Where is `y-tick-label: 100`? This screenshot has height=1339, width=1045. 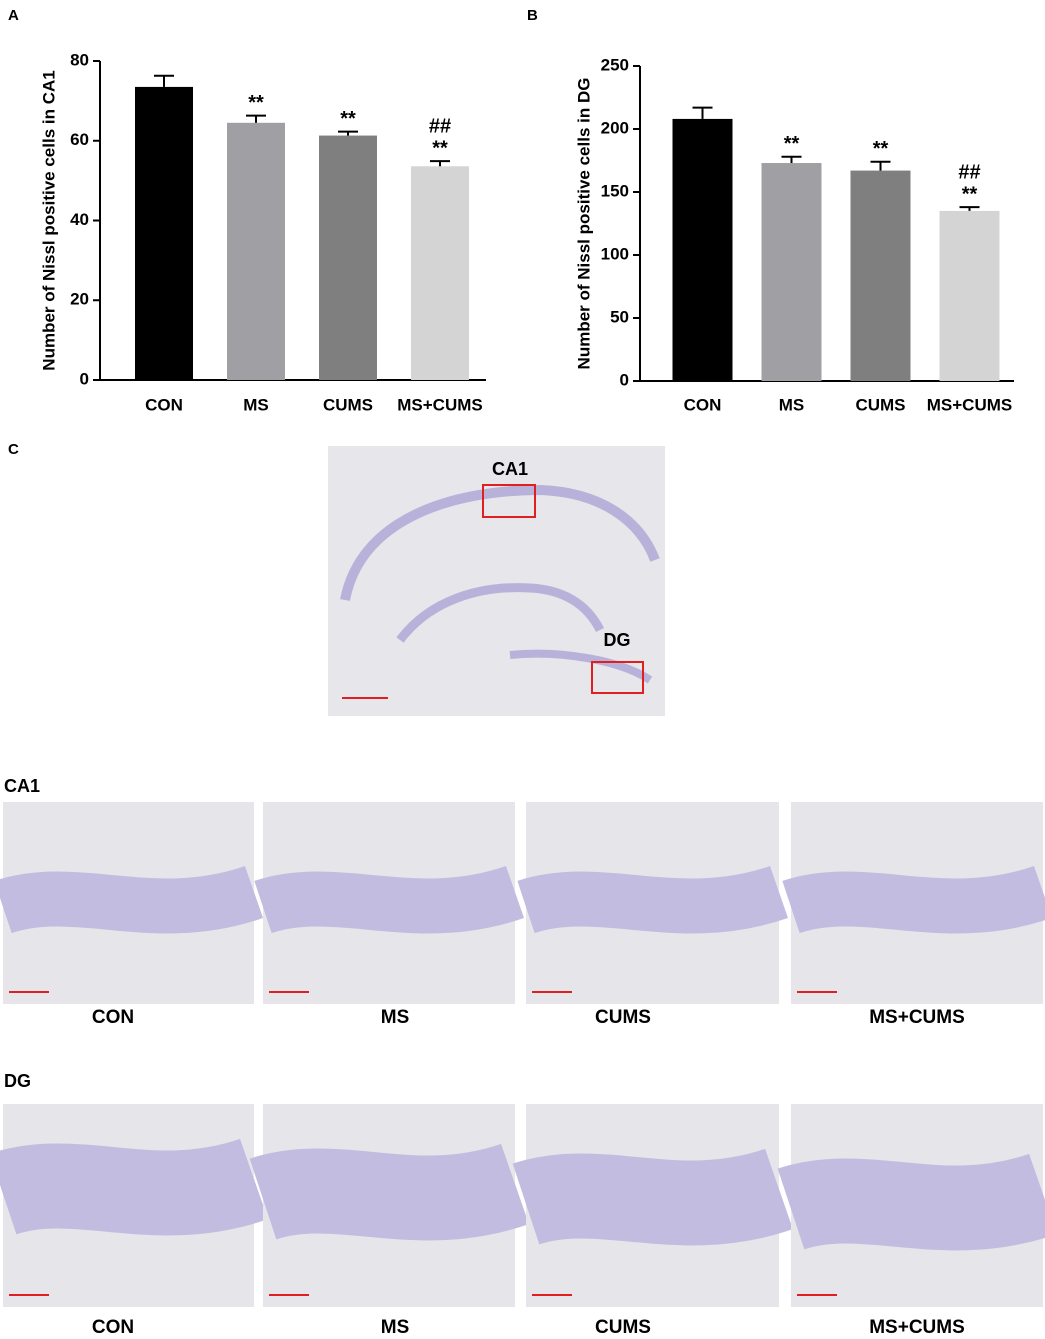 y-tick-label: 100 is located at coordinates (615, 253).